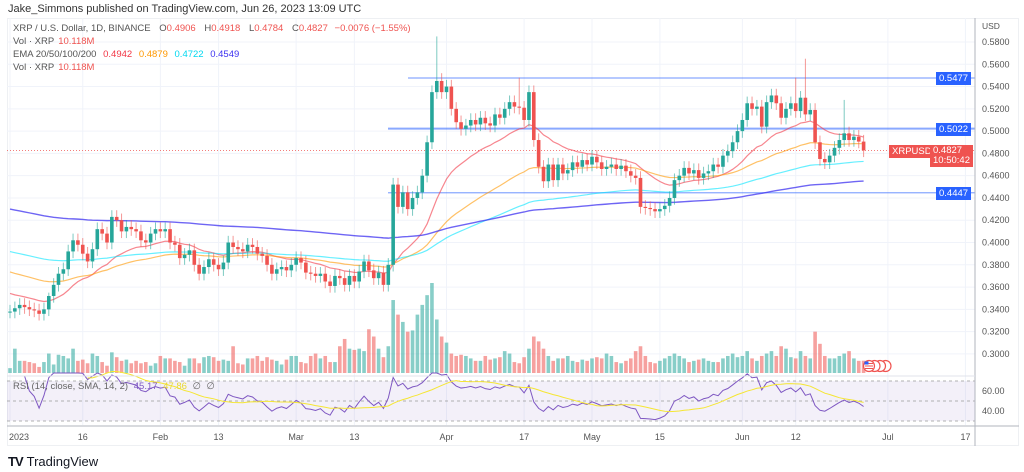 This screenshot has width=1024, height=472. What do you see at coordinates (118, 54) in the screenshot?
I see `ema20-value: 0.4942` at bounding box center [118, 54].